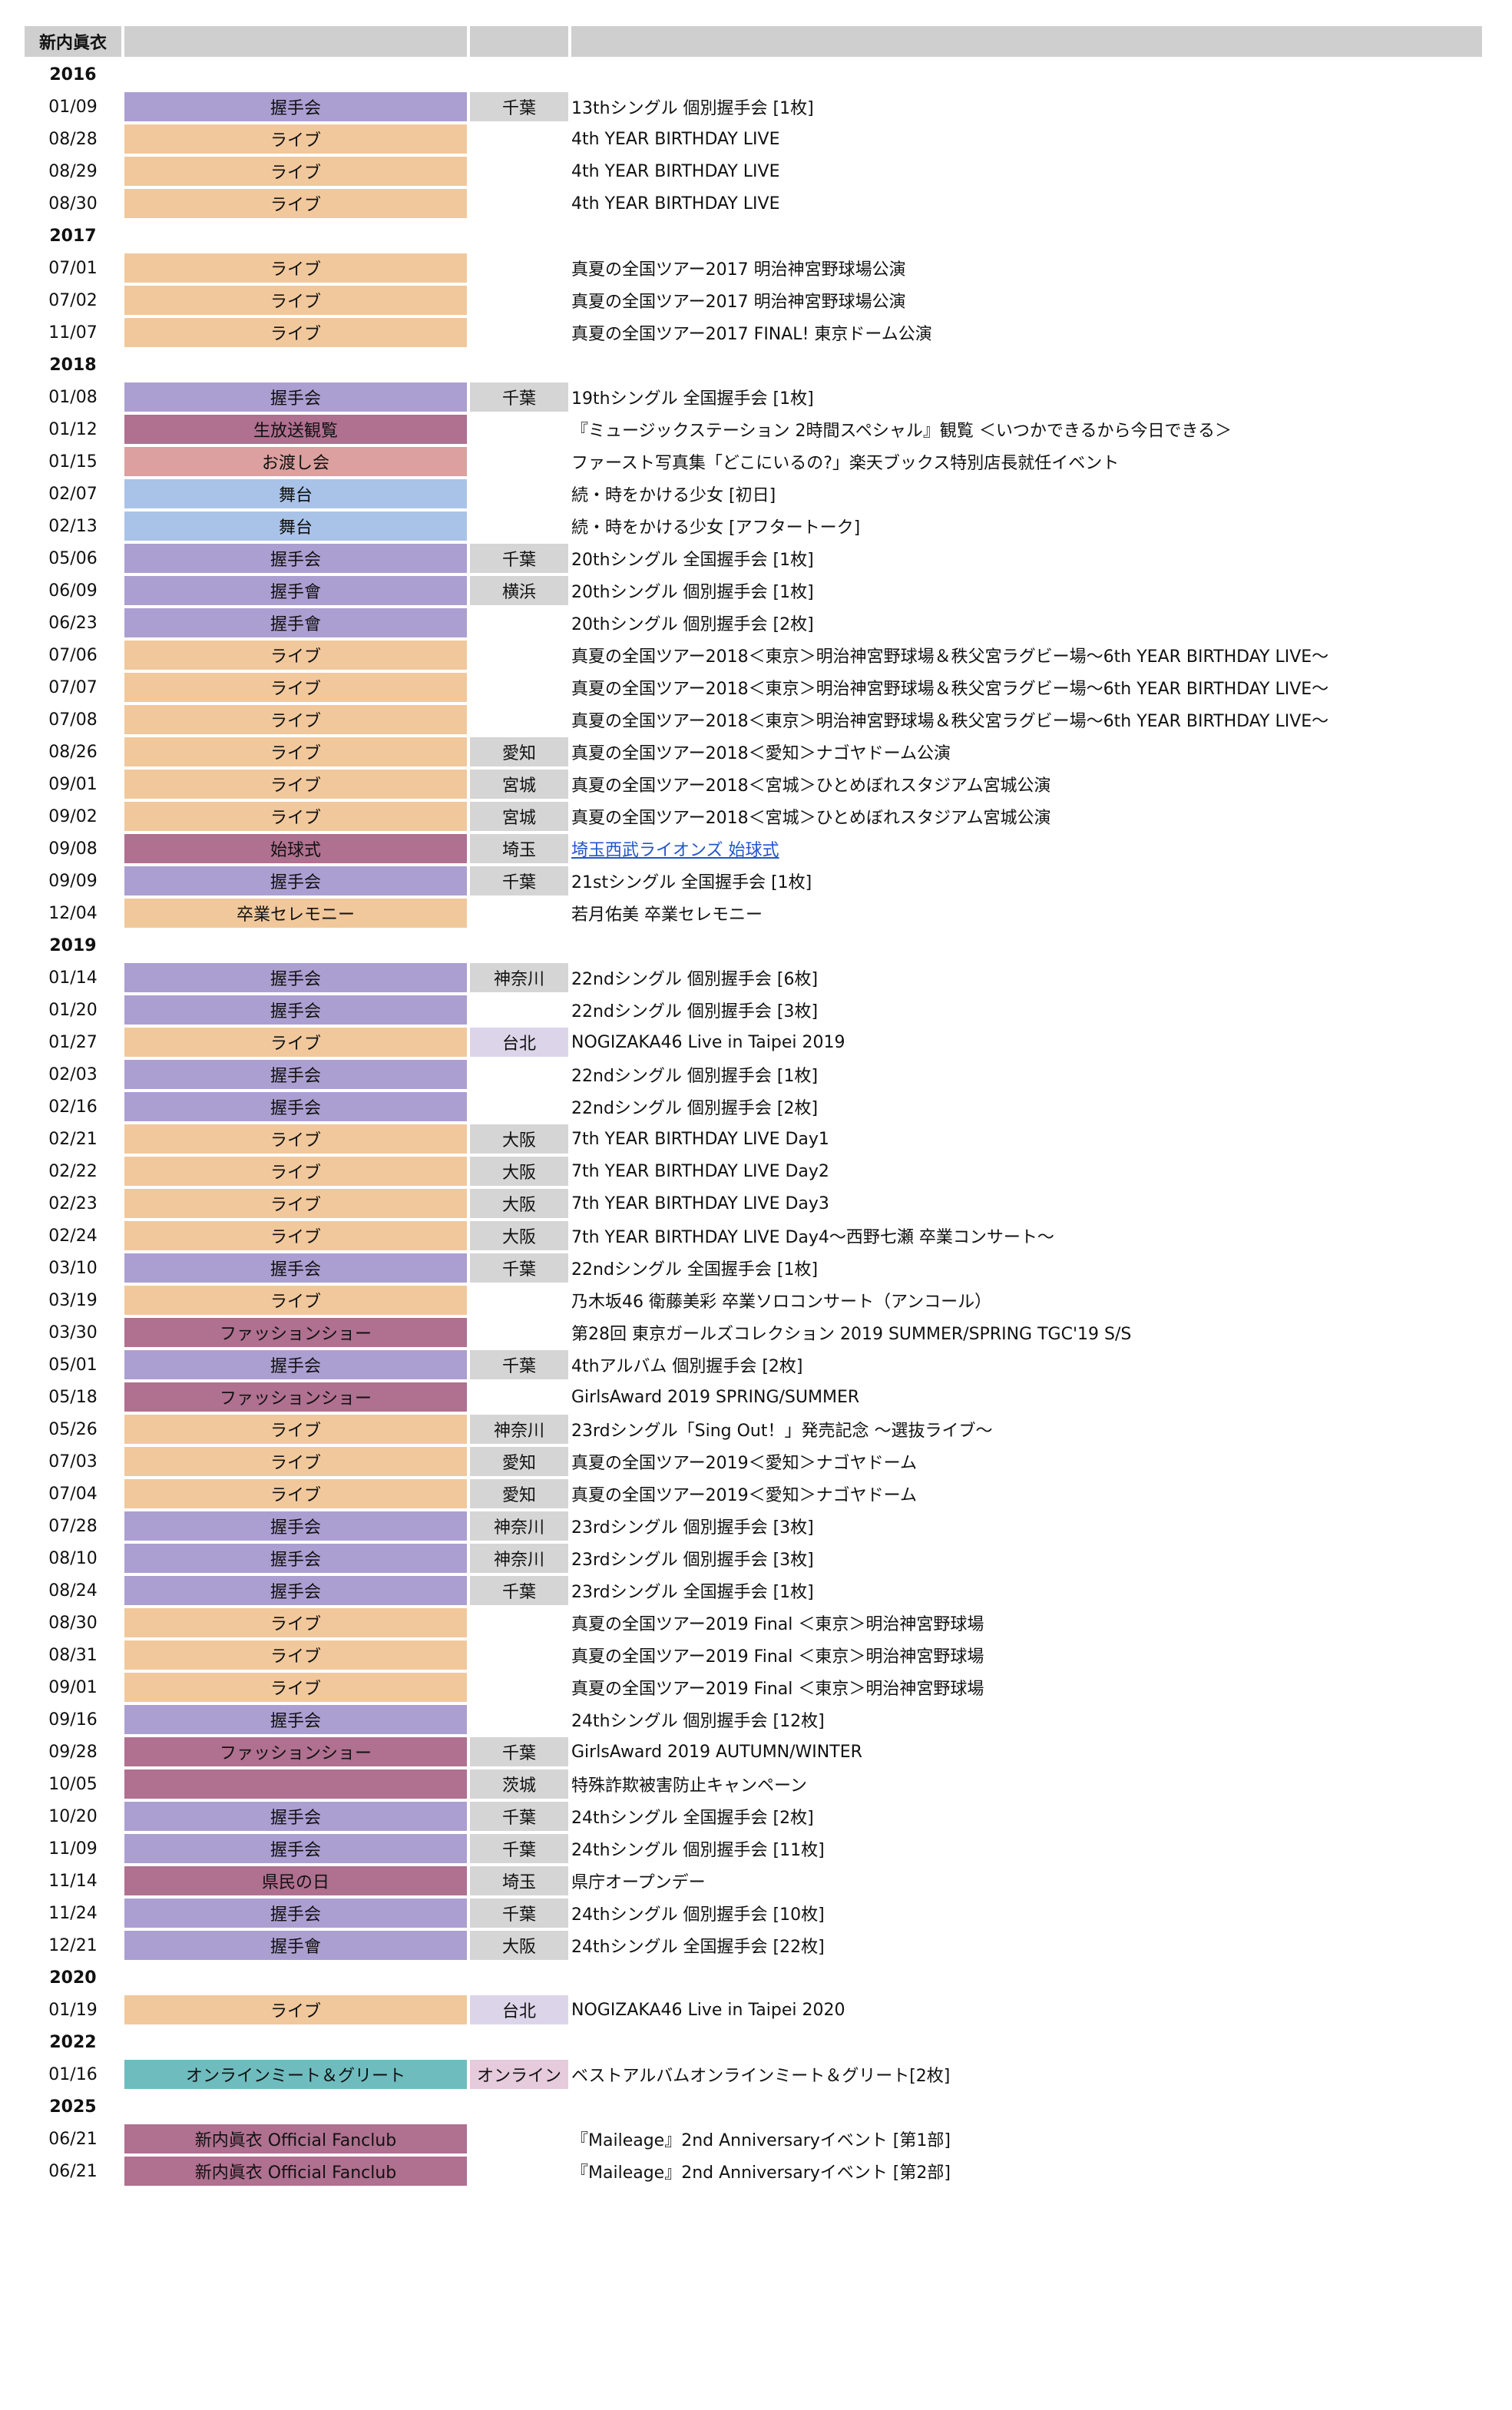 Image resolution: width=1512 pixels, height=2410 pixels. I want to click on table-row: 09/02 ライブ 宮城 真夏の全国ツアー2018＜宮城＞ひとめぼれスタジアム宮城公演, so click(753, 816).